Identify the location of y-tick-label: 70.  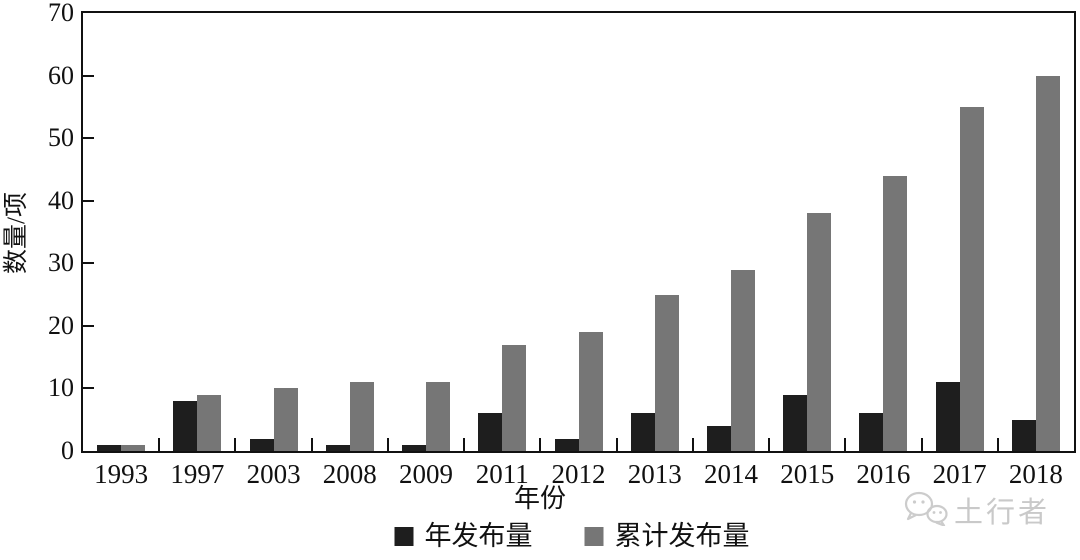
(61, 13).